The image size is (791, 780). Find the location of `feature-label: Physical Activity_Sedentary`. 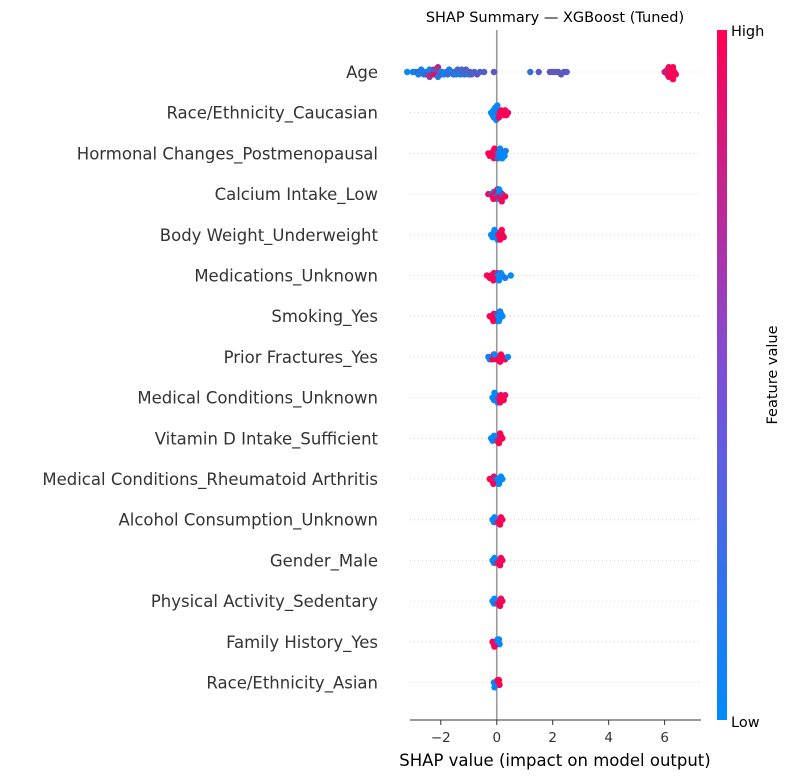

feature-label: Physical Activity_Sedentary is located at coordinates (264, 602).